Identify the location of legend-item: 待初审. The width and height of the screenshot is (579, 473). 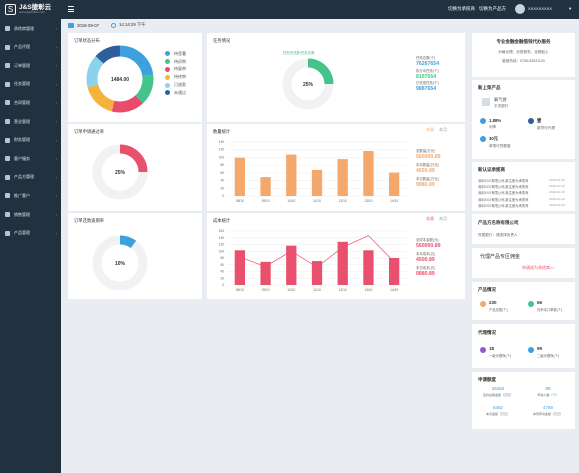
(175, 62).